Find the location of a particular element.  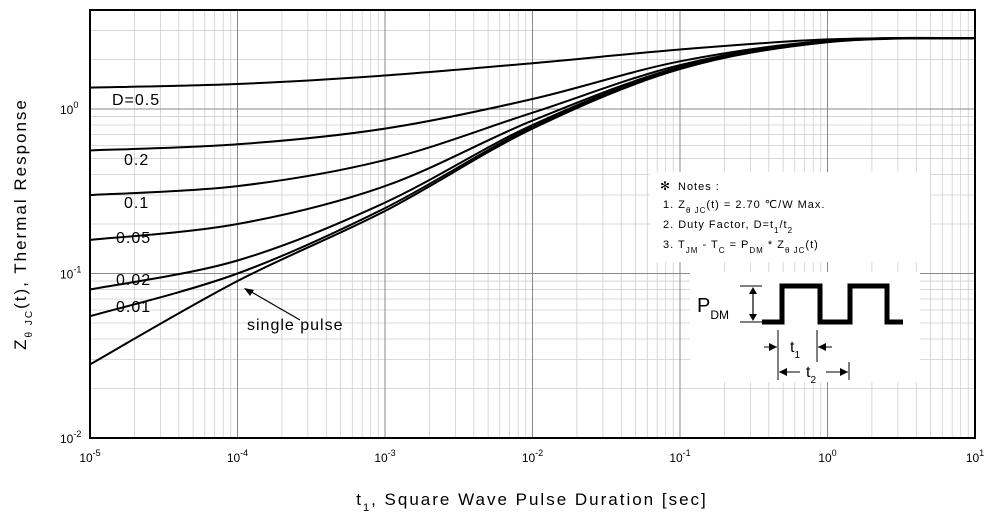

note-3: 3. TJM - TC = PDM * Zθ JC(t) is located at coordinates (741, 247).